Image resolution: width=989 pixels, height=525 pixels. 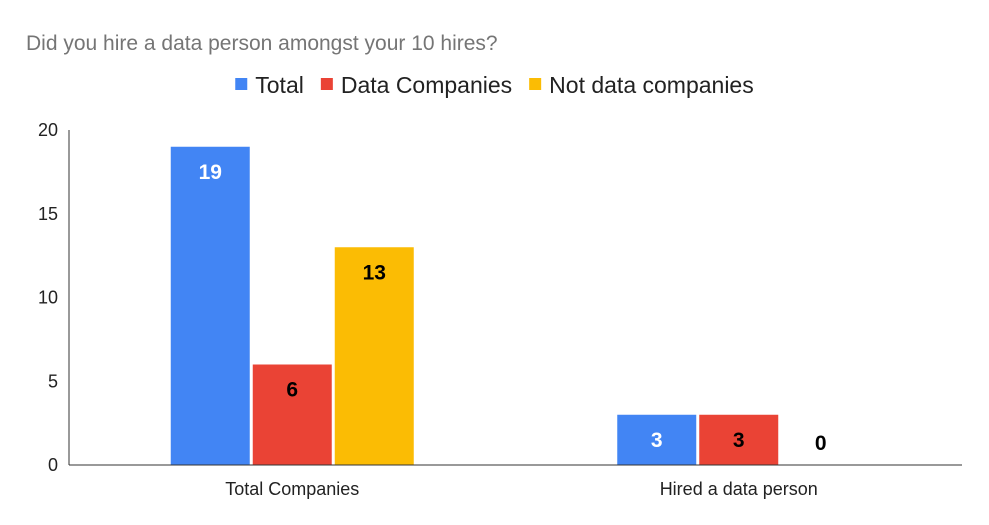 What do you see at coordinates (48, 214) in the screenshot?
I see `y-tick-label: 15` at bounding box center [48, 214].